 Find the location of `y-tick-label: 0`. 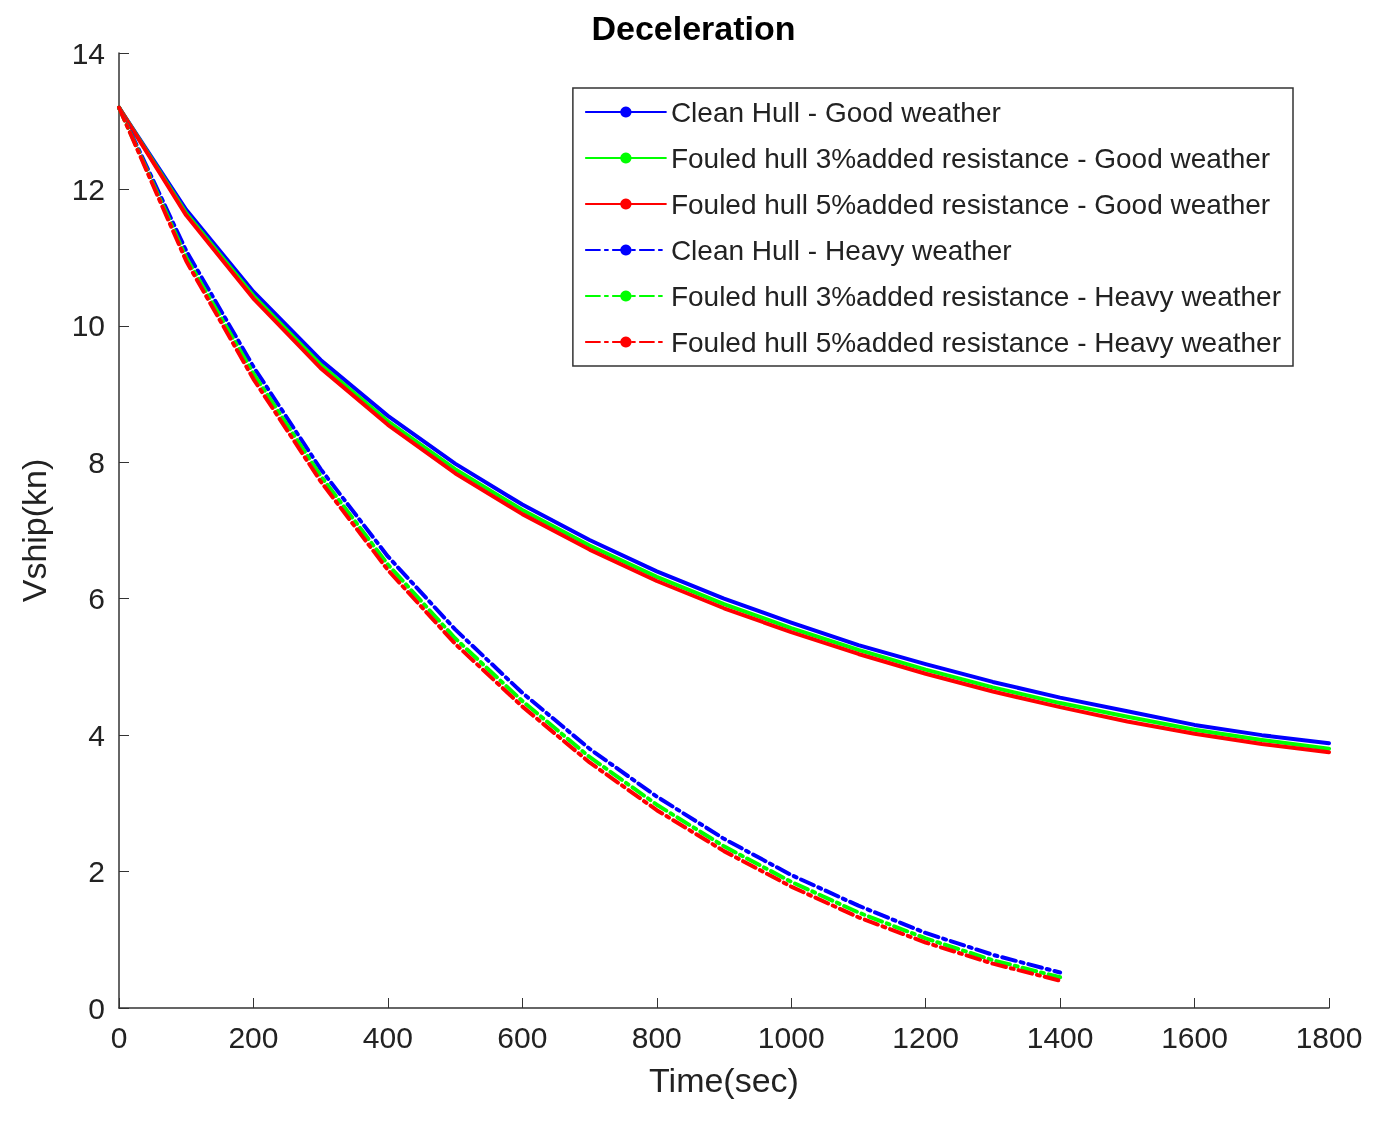

y-tick-label: 0 is located at coordinates (96, 1008).